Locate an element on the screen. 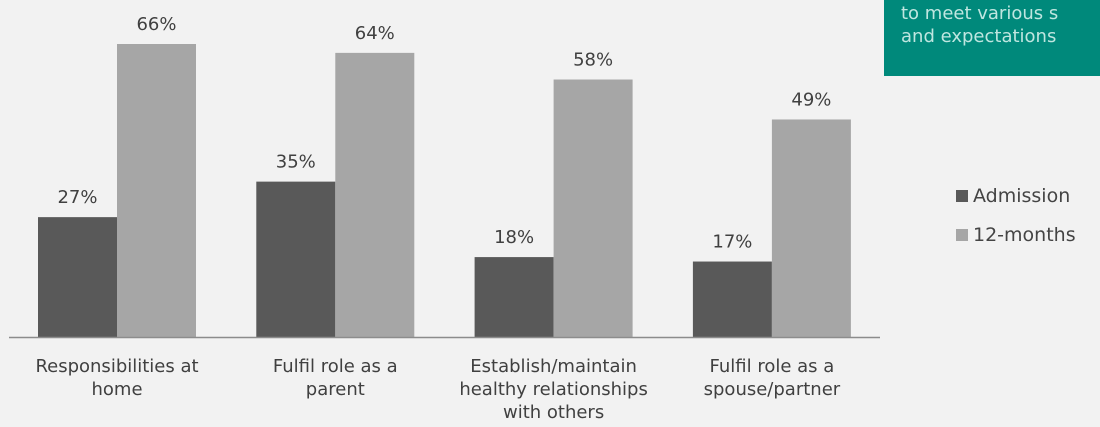 This screenshot has height=427, width=1100. data-label-admission-4: 17% is located at coordinates (732, 242).